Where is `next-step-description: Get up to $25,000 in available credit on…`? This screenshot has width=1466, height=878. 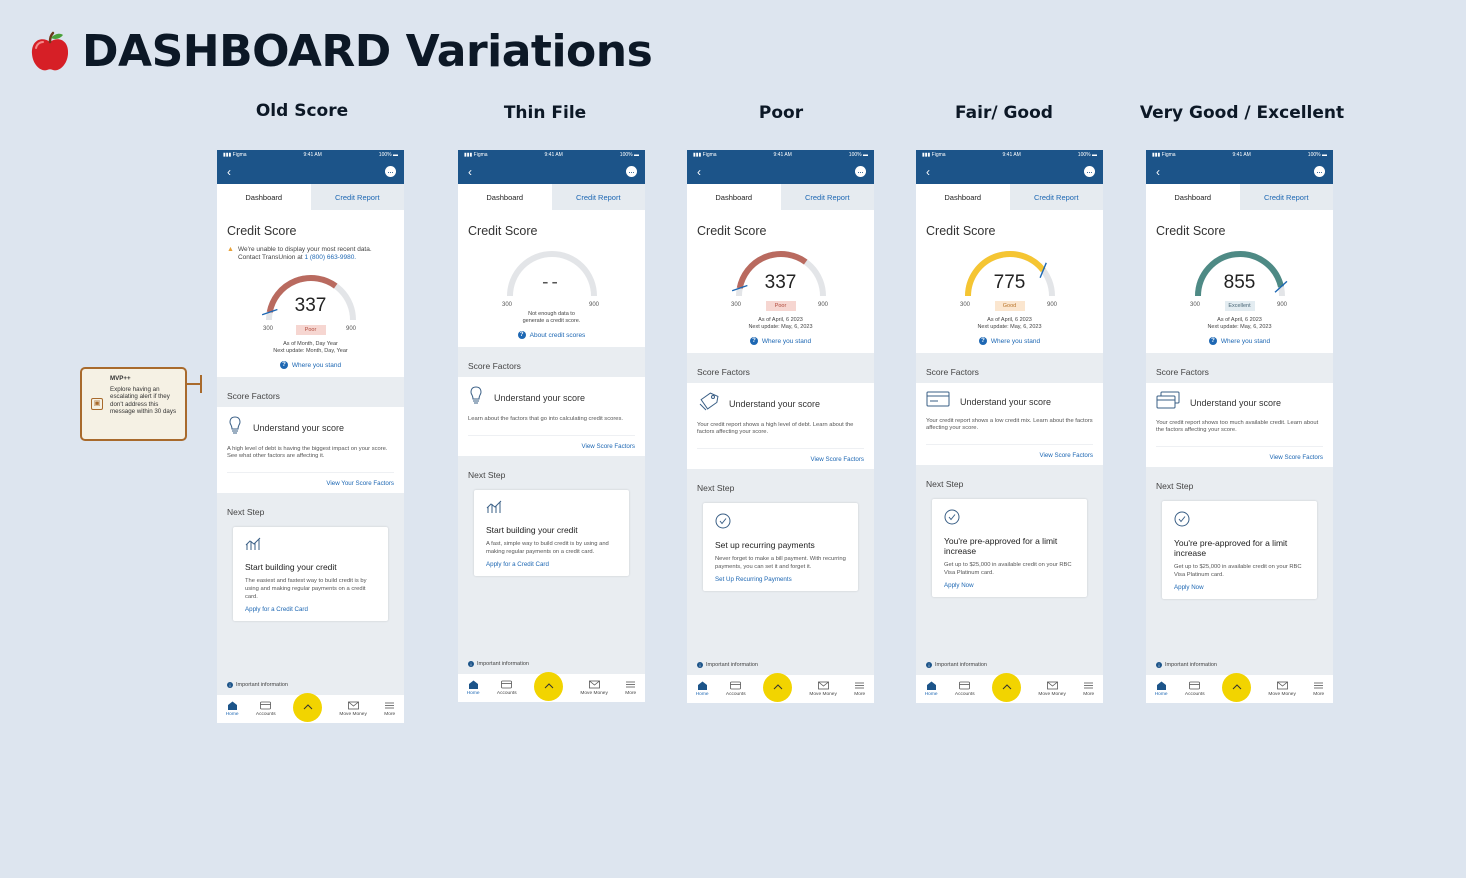
next-step-description: Get up to $25,000 in available credit on… is located at coordinates (1238, 571).